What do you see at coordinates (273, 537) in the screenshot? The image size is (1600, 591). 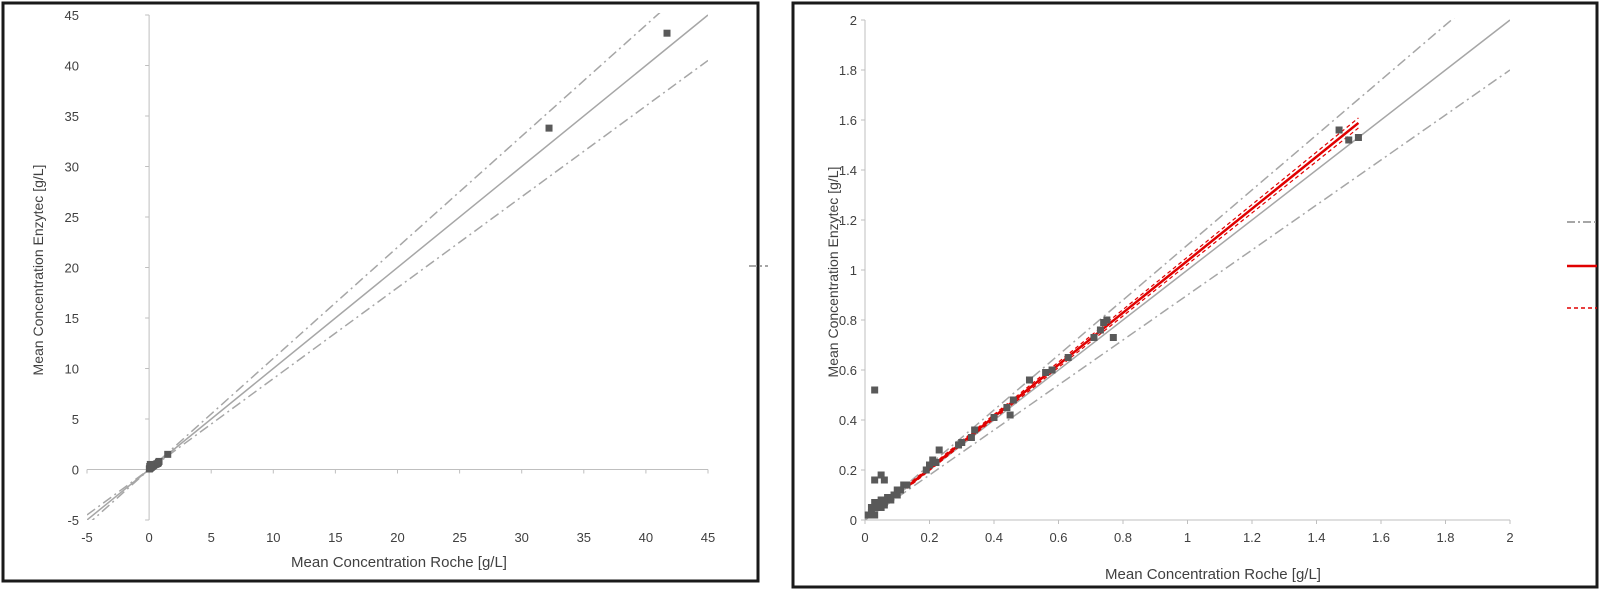 I see `left-x-tick-label: 10` at bounding box center [273, 537].